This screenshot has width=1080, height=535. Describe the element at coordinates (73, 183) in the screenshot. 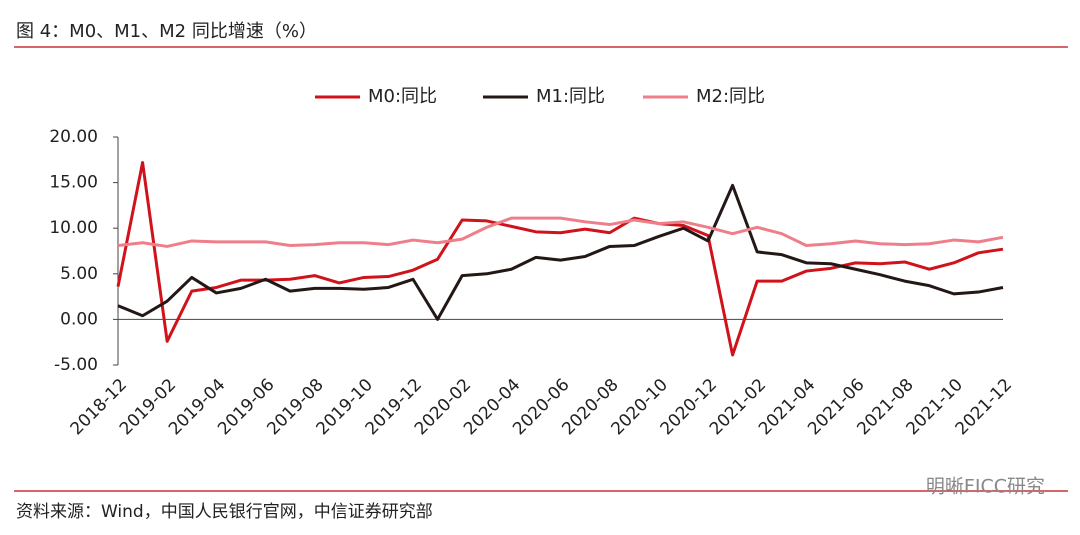

I see `y-tick-label: 15.00` at that location.